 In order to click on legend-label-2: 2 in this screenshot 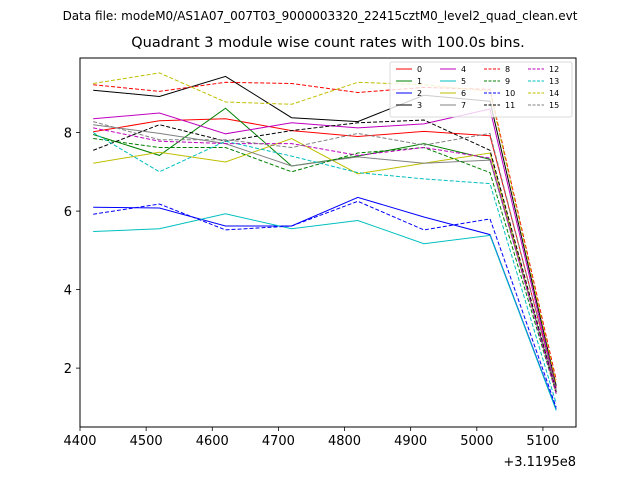, I will do `click(419, 93)`.